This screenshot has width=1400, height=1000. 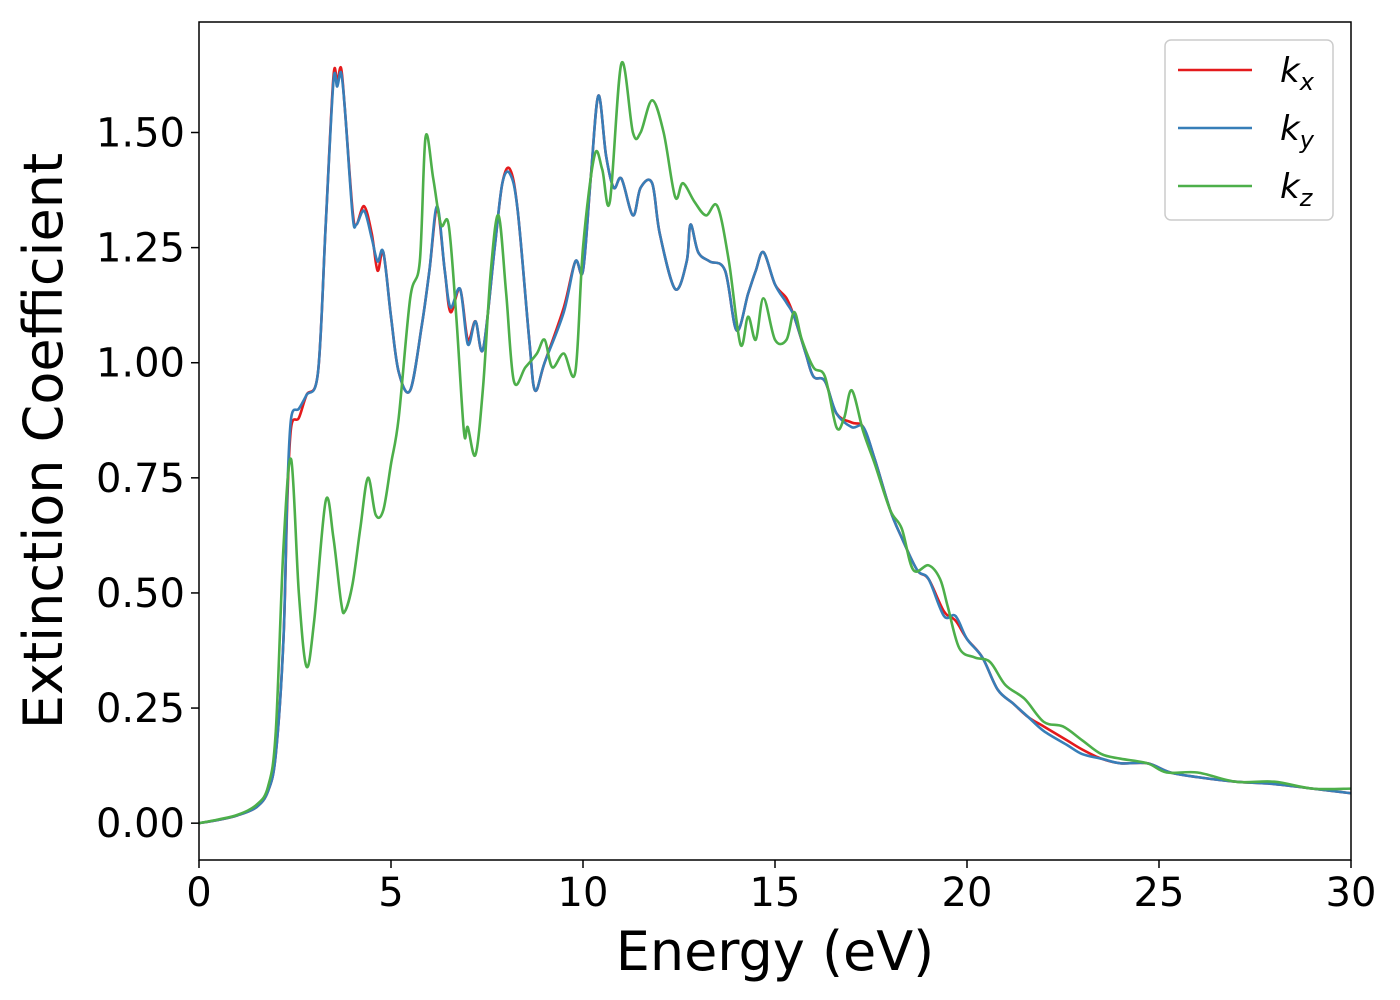 I want to click on y-tick-label: 0.25, so click(x=140, y=709).